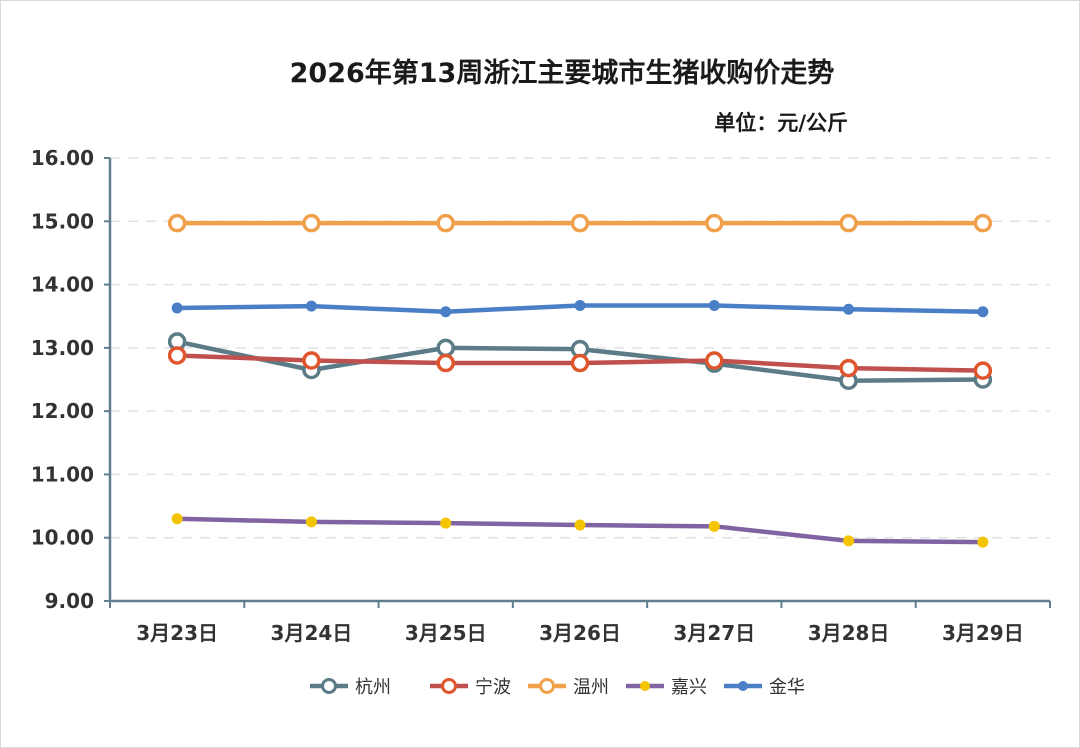  I want to click on x-tick-label: 3月25日, so click(446, 633).